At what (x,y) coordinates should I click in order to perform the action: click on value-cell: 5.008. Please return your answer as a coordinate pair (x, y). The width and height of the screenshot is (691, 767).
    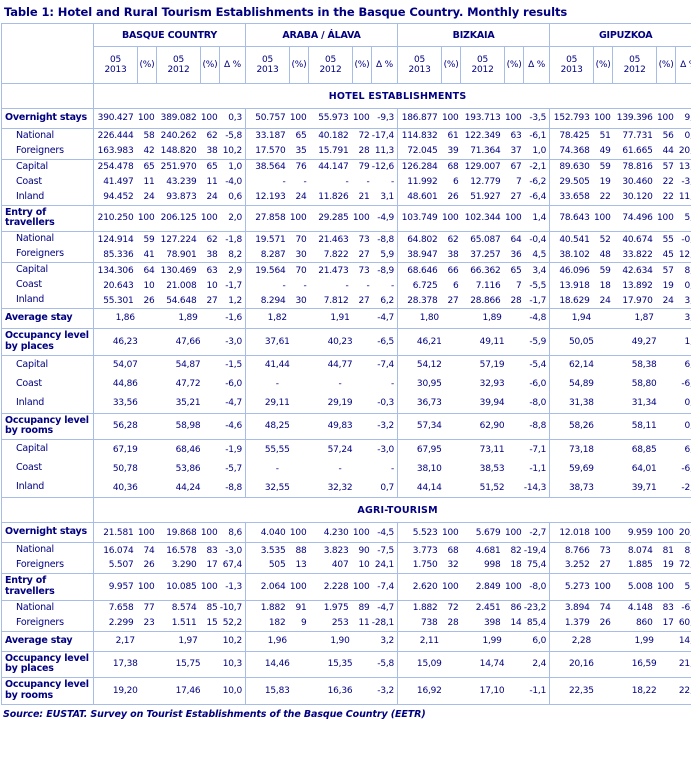
    Looking at the image, I should click on (634, 586).